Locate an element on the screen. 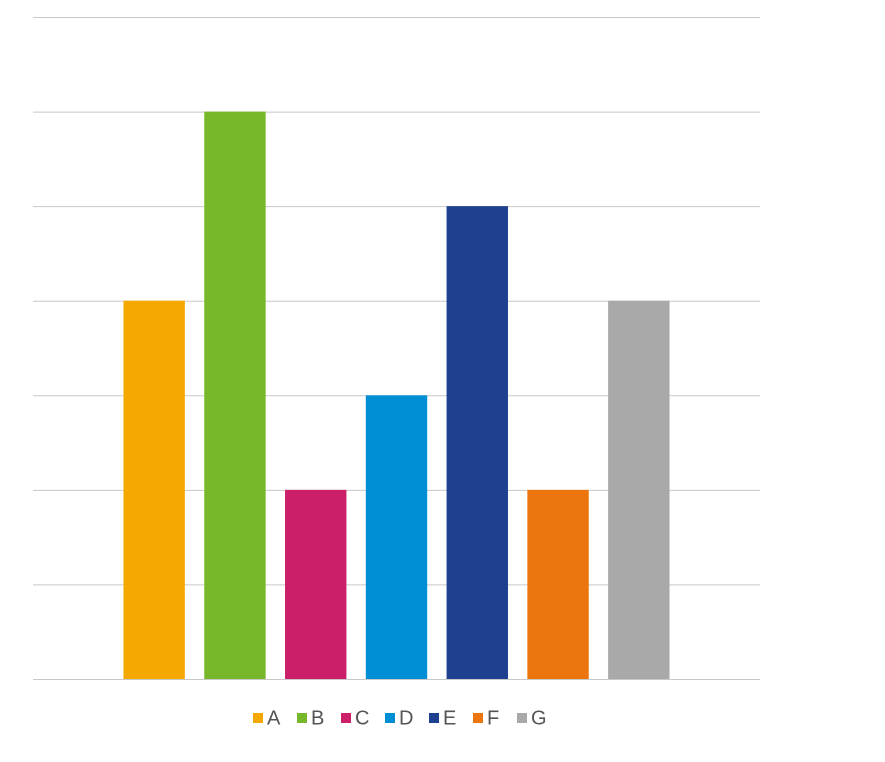  legend-label: A is located at coordinates (274, 718).